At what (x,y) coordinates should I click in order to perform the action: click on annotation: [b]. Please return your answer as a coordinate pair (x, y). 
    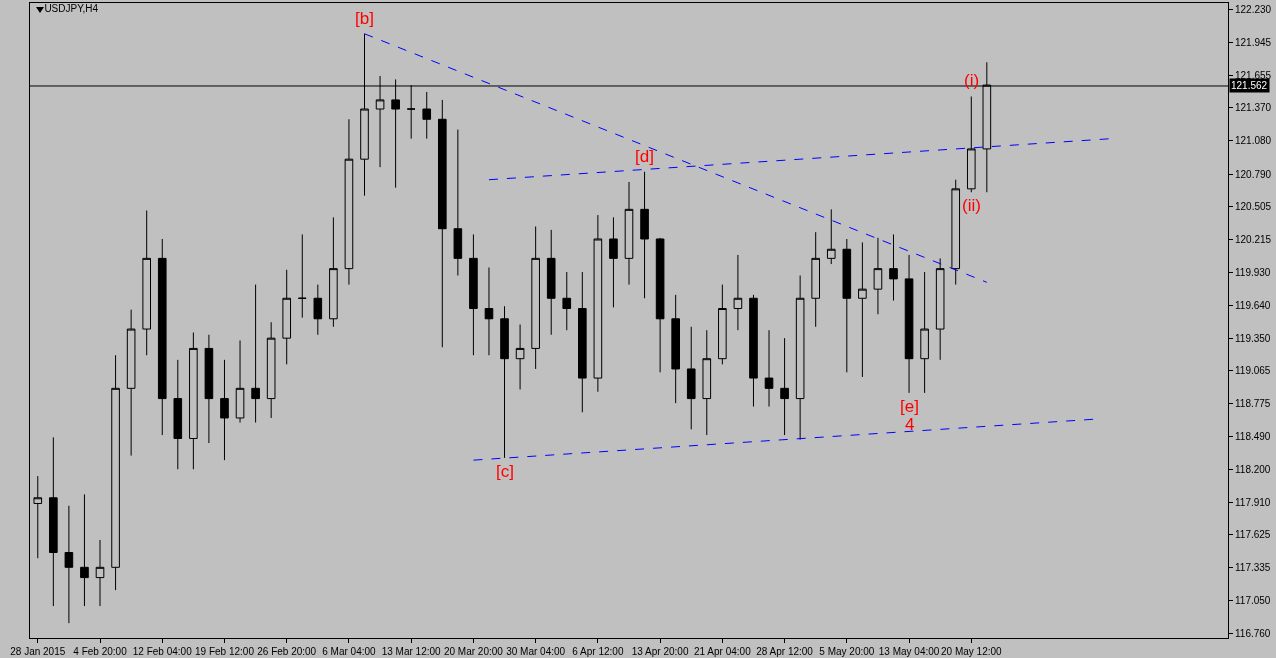
    Looking at the image, I should click on (364, 18).